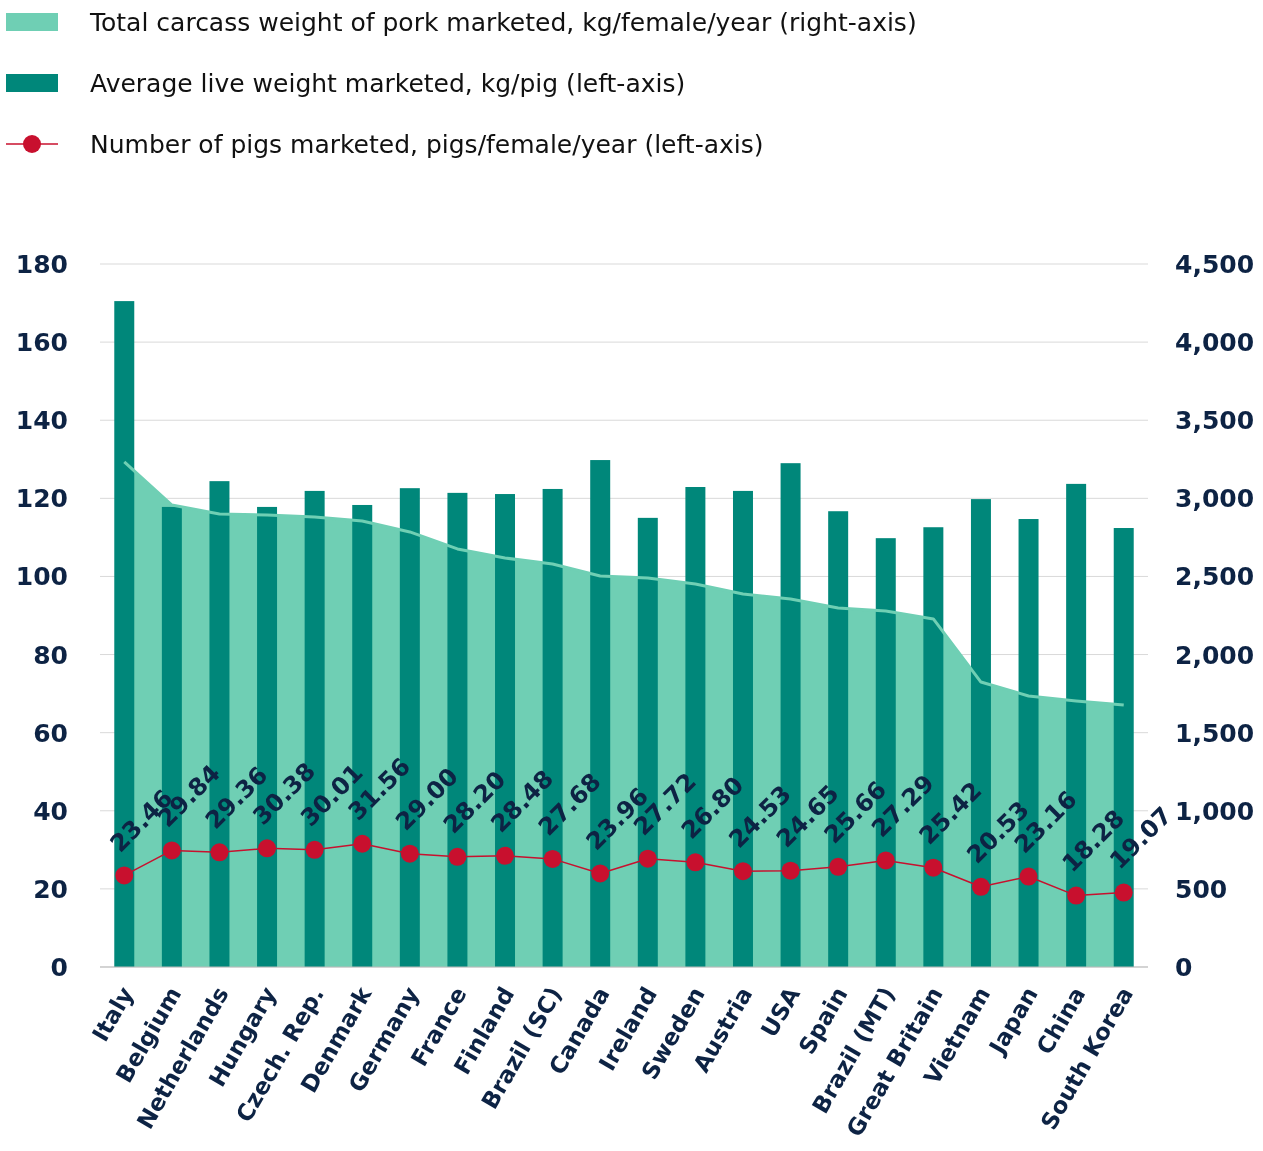 The image size is (1263, 1151). Describe the element at coordinates (41, 499) in the screenshot. I see `y-tick-label: 120` at that location.